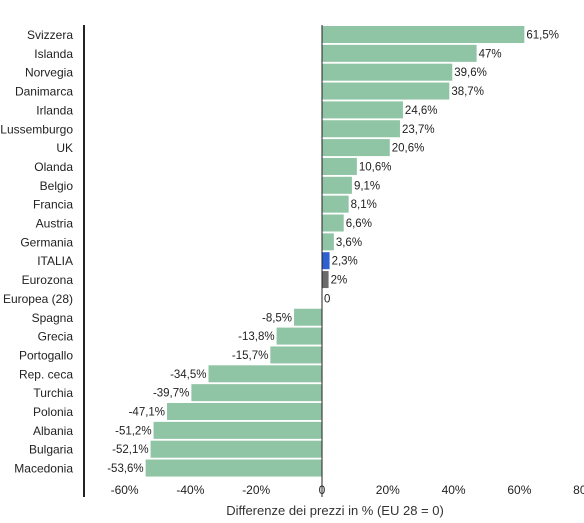 The width and height of the screenshot is (584, 523). Describe the element at coordinates (244, 411) in the screenshot. I see `bar-polonia` at that location.